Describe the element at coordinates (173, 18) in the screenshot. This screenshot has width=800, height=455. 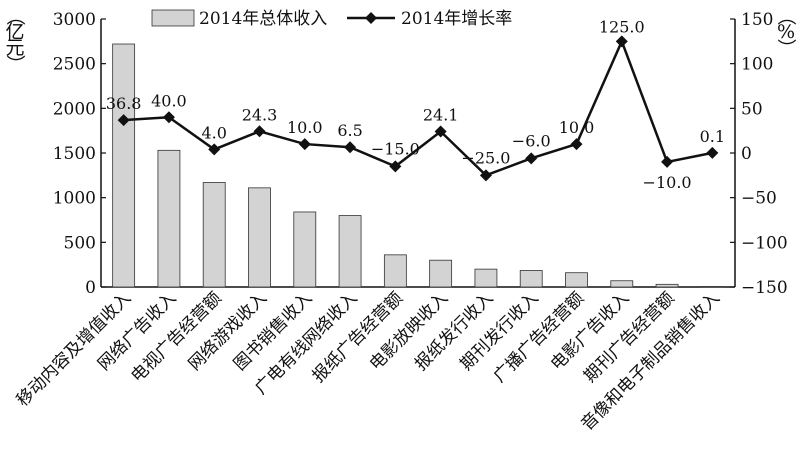
I see `legend-bar-swatch` at that location.